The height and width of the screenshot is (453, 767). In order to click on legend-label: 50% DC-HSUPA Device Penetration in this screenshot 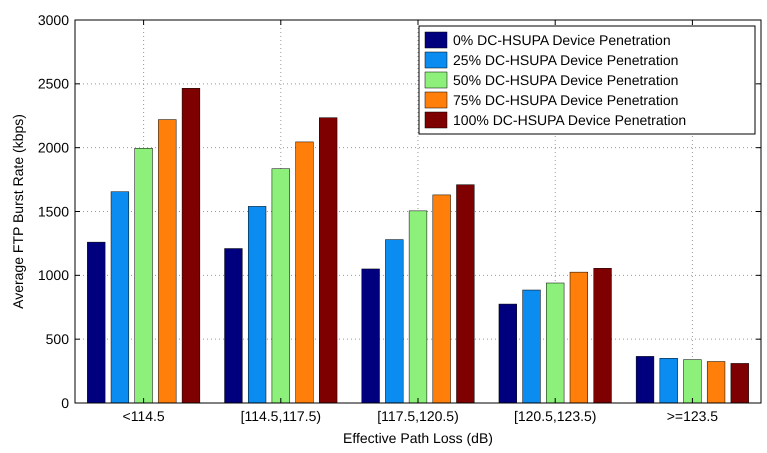, I will do `click(565, 80)`.